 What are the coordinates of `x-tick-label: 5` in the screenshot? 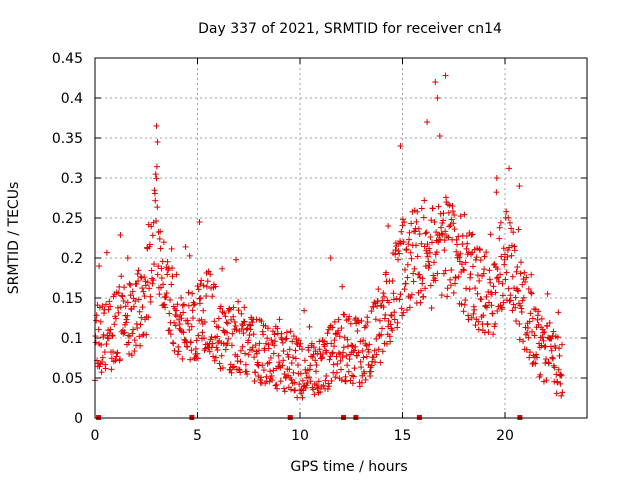 It's located at (197, 436).